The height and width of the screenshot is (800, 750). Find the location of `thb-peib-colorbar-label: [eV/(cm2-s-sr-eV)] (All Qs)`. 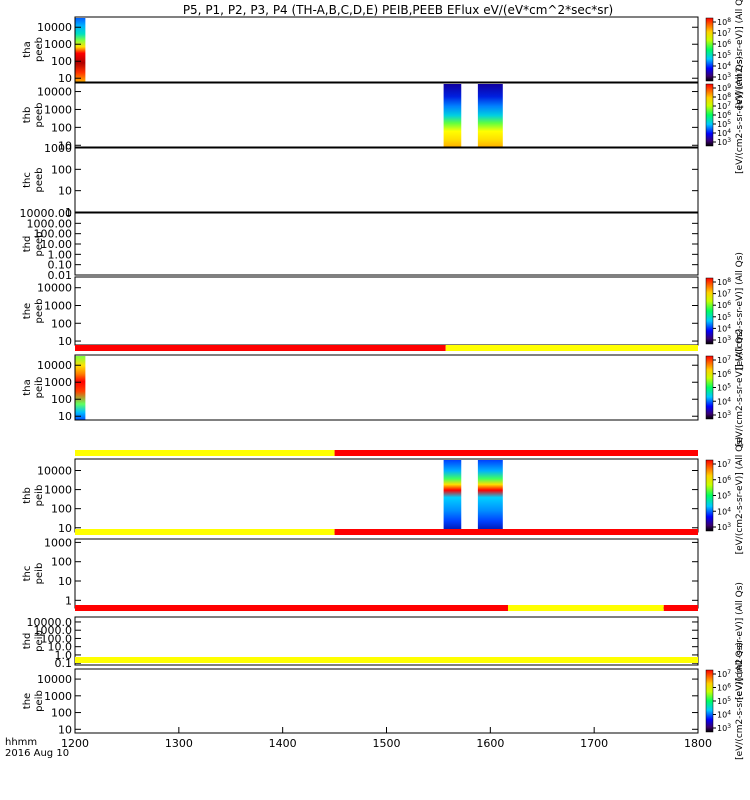

thb-peib-colorbar-label: [eV/(cm2-s-sr-eV)] (All Qs) is located at coordinates (740, 496).